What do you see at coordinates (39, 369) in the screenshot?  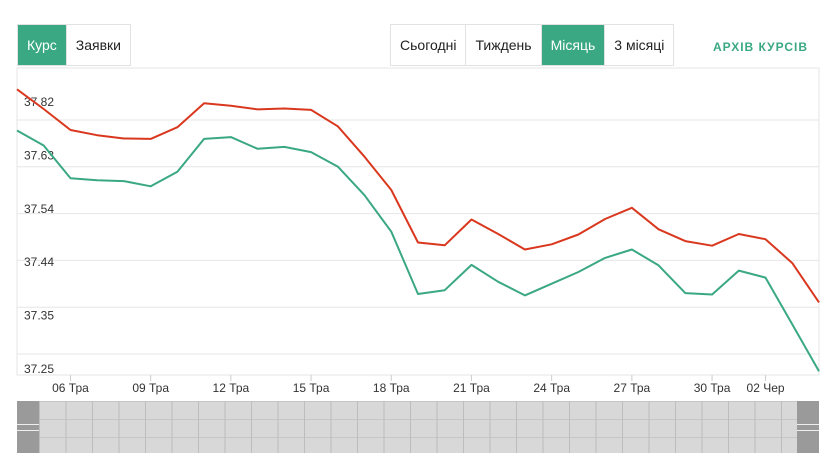 I see `y-tick-label: 37.25` at bounding box center [39, 369].